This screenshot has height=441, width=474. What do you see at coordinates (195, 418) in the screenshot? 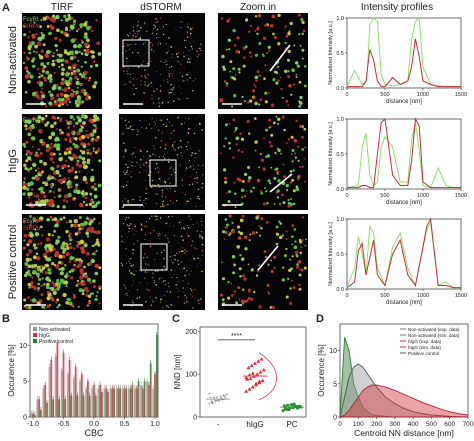
I see `y-tick-label: 0` at bounding box center [195, 418].